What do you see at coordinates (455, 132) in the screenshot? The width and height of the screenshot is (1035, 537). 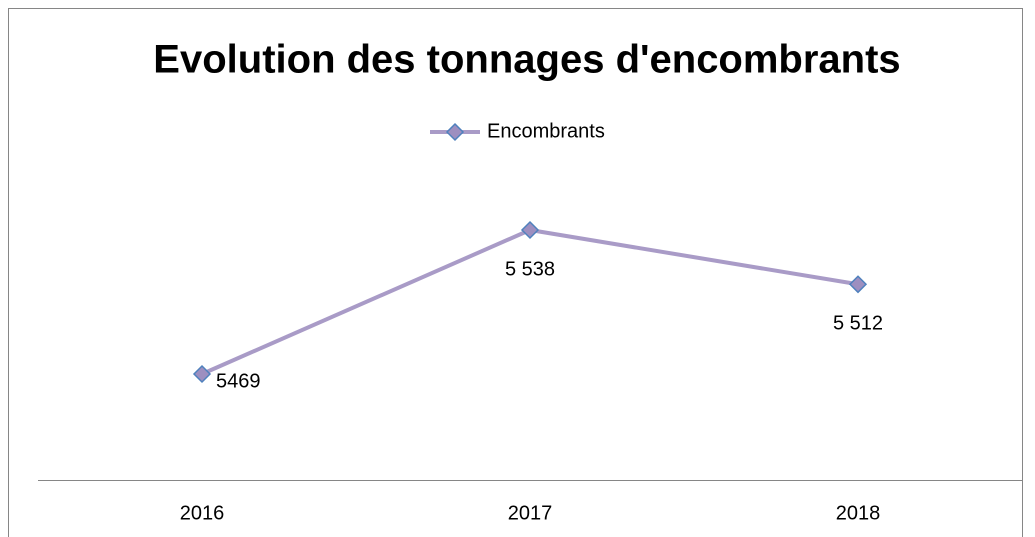 I see `legend-marker` at bounding box center [455, 132].